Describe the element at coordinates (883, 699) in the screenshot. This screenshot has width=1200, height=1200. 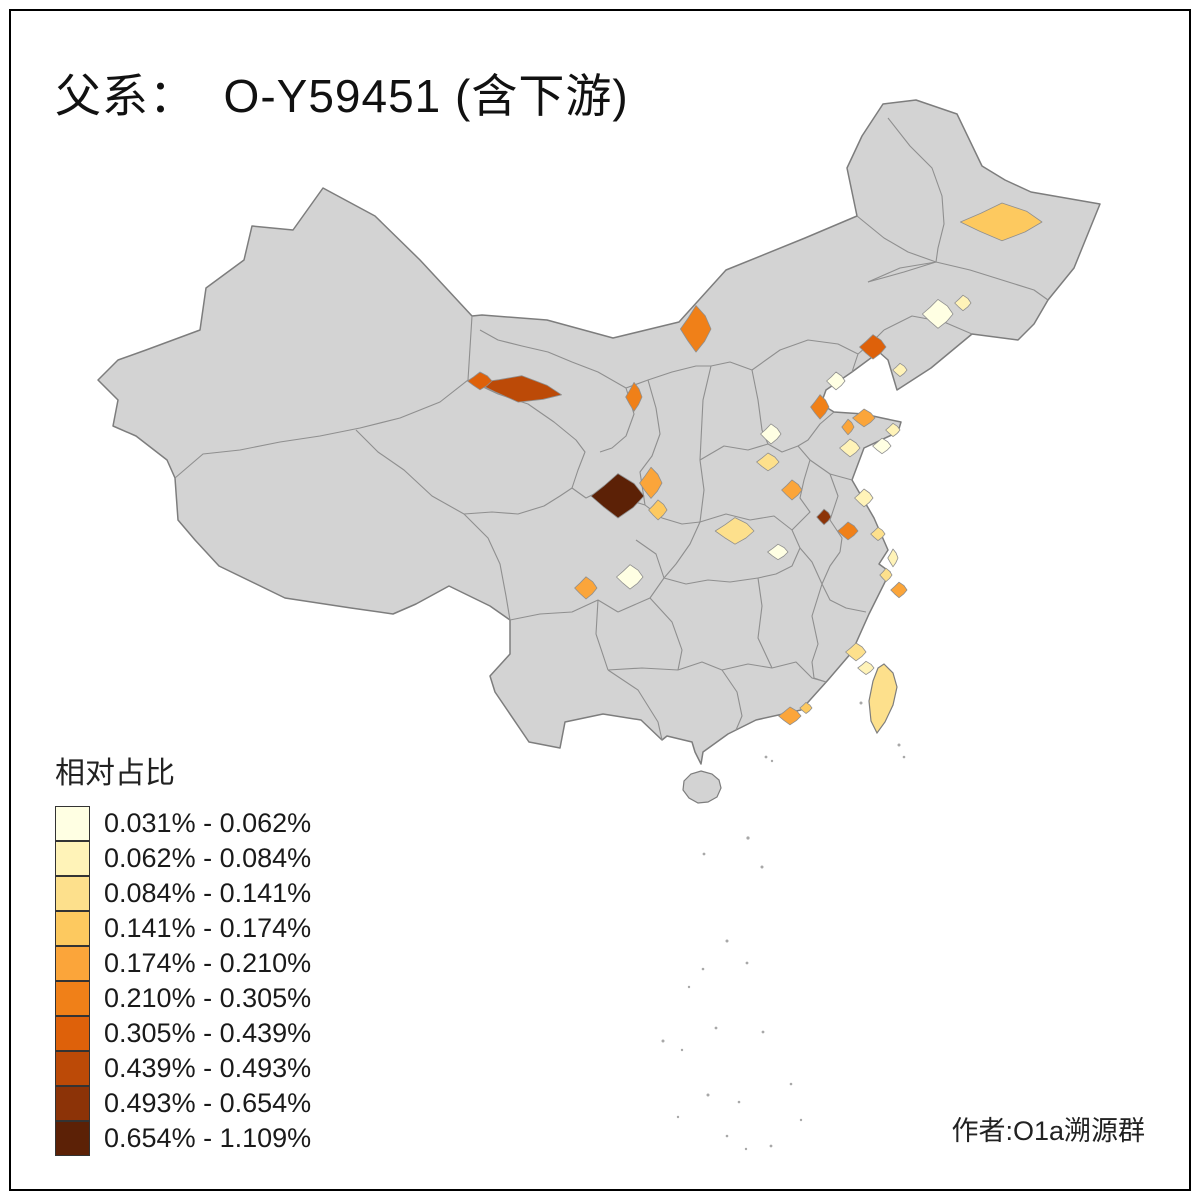
I see `taiwan-island` at that location.